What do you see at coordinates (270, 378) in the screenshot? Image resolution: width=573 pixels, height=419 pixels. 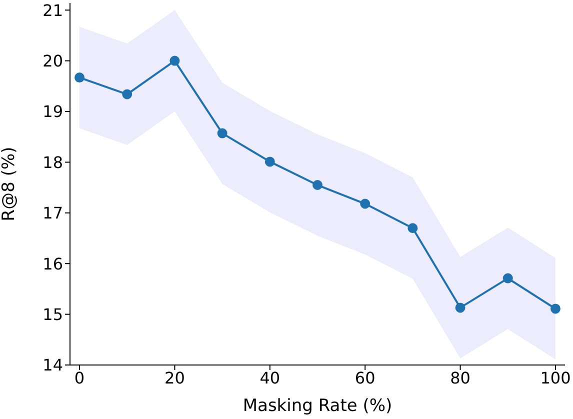 I see `x-tick-label: 40` at bounding box center [270, 378].